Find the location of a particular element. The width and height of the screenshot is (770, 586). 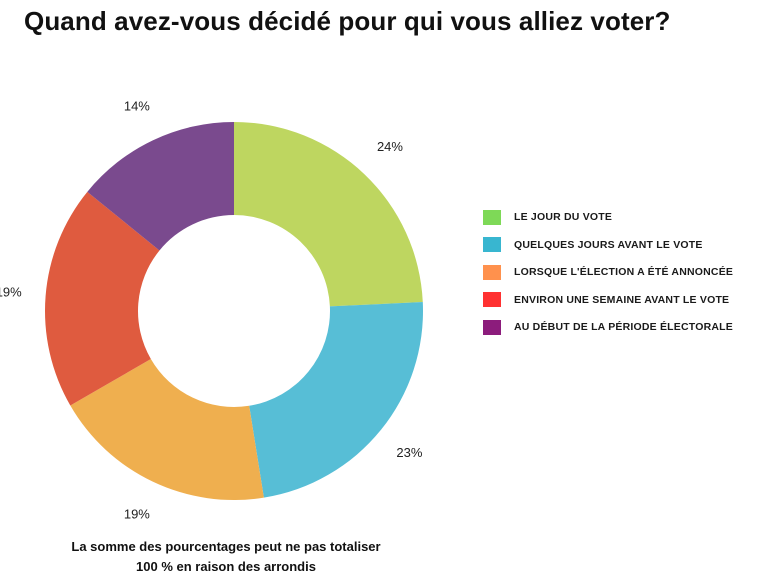

value-label-4: 19% is located at coordinates (11, 292).